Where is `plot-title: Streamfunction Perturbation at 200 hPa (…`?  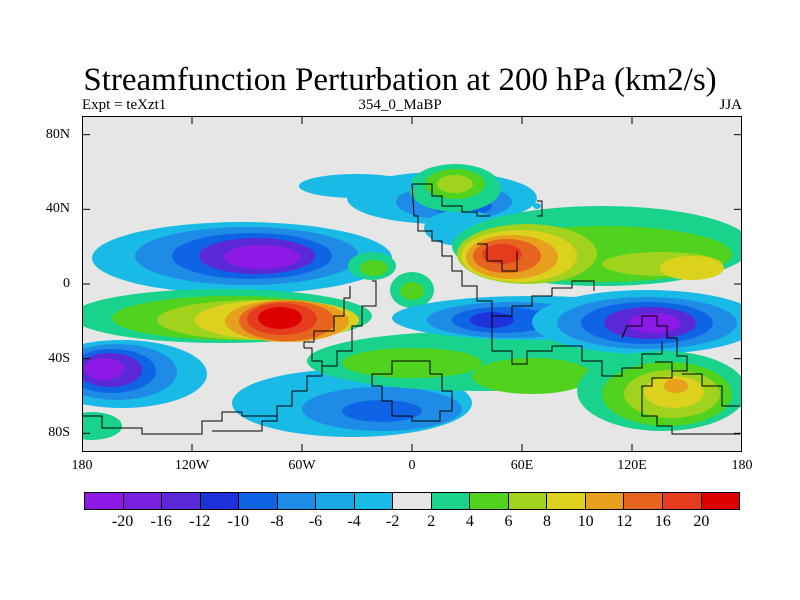
plot-title: Streamfunction Perturbation at 200 hPa (… is located at coordinates (400, 80).